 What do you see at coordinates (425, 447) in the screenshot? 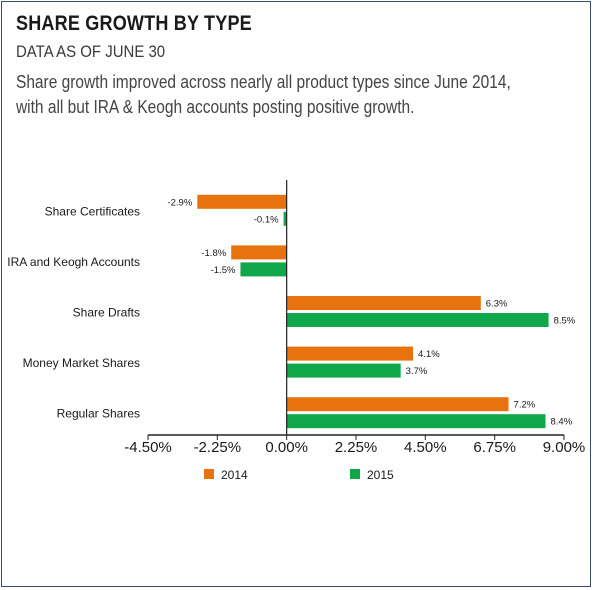
I see `x-tick-label: 4.50%` at bounding box center [425, 447].